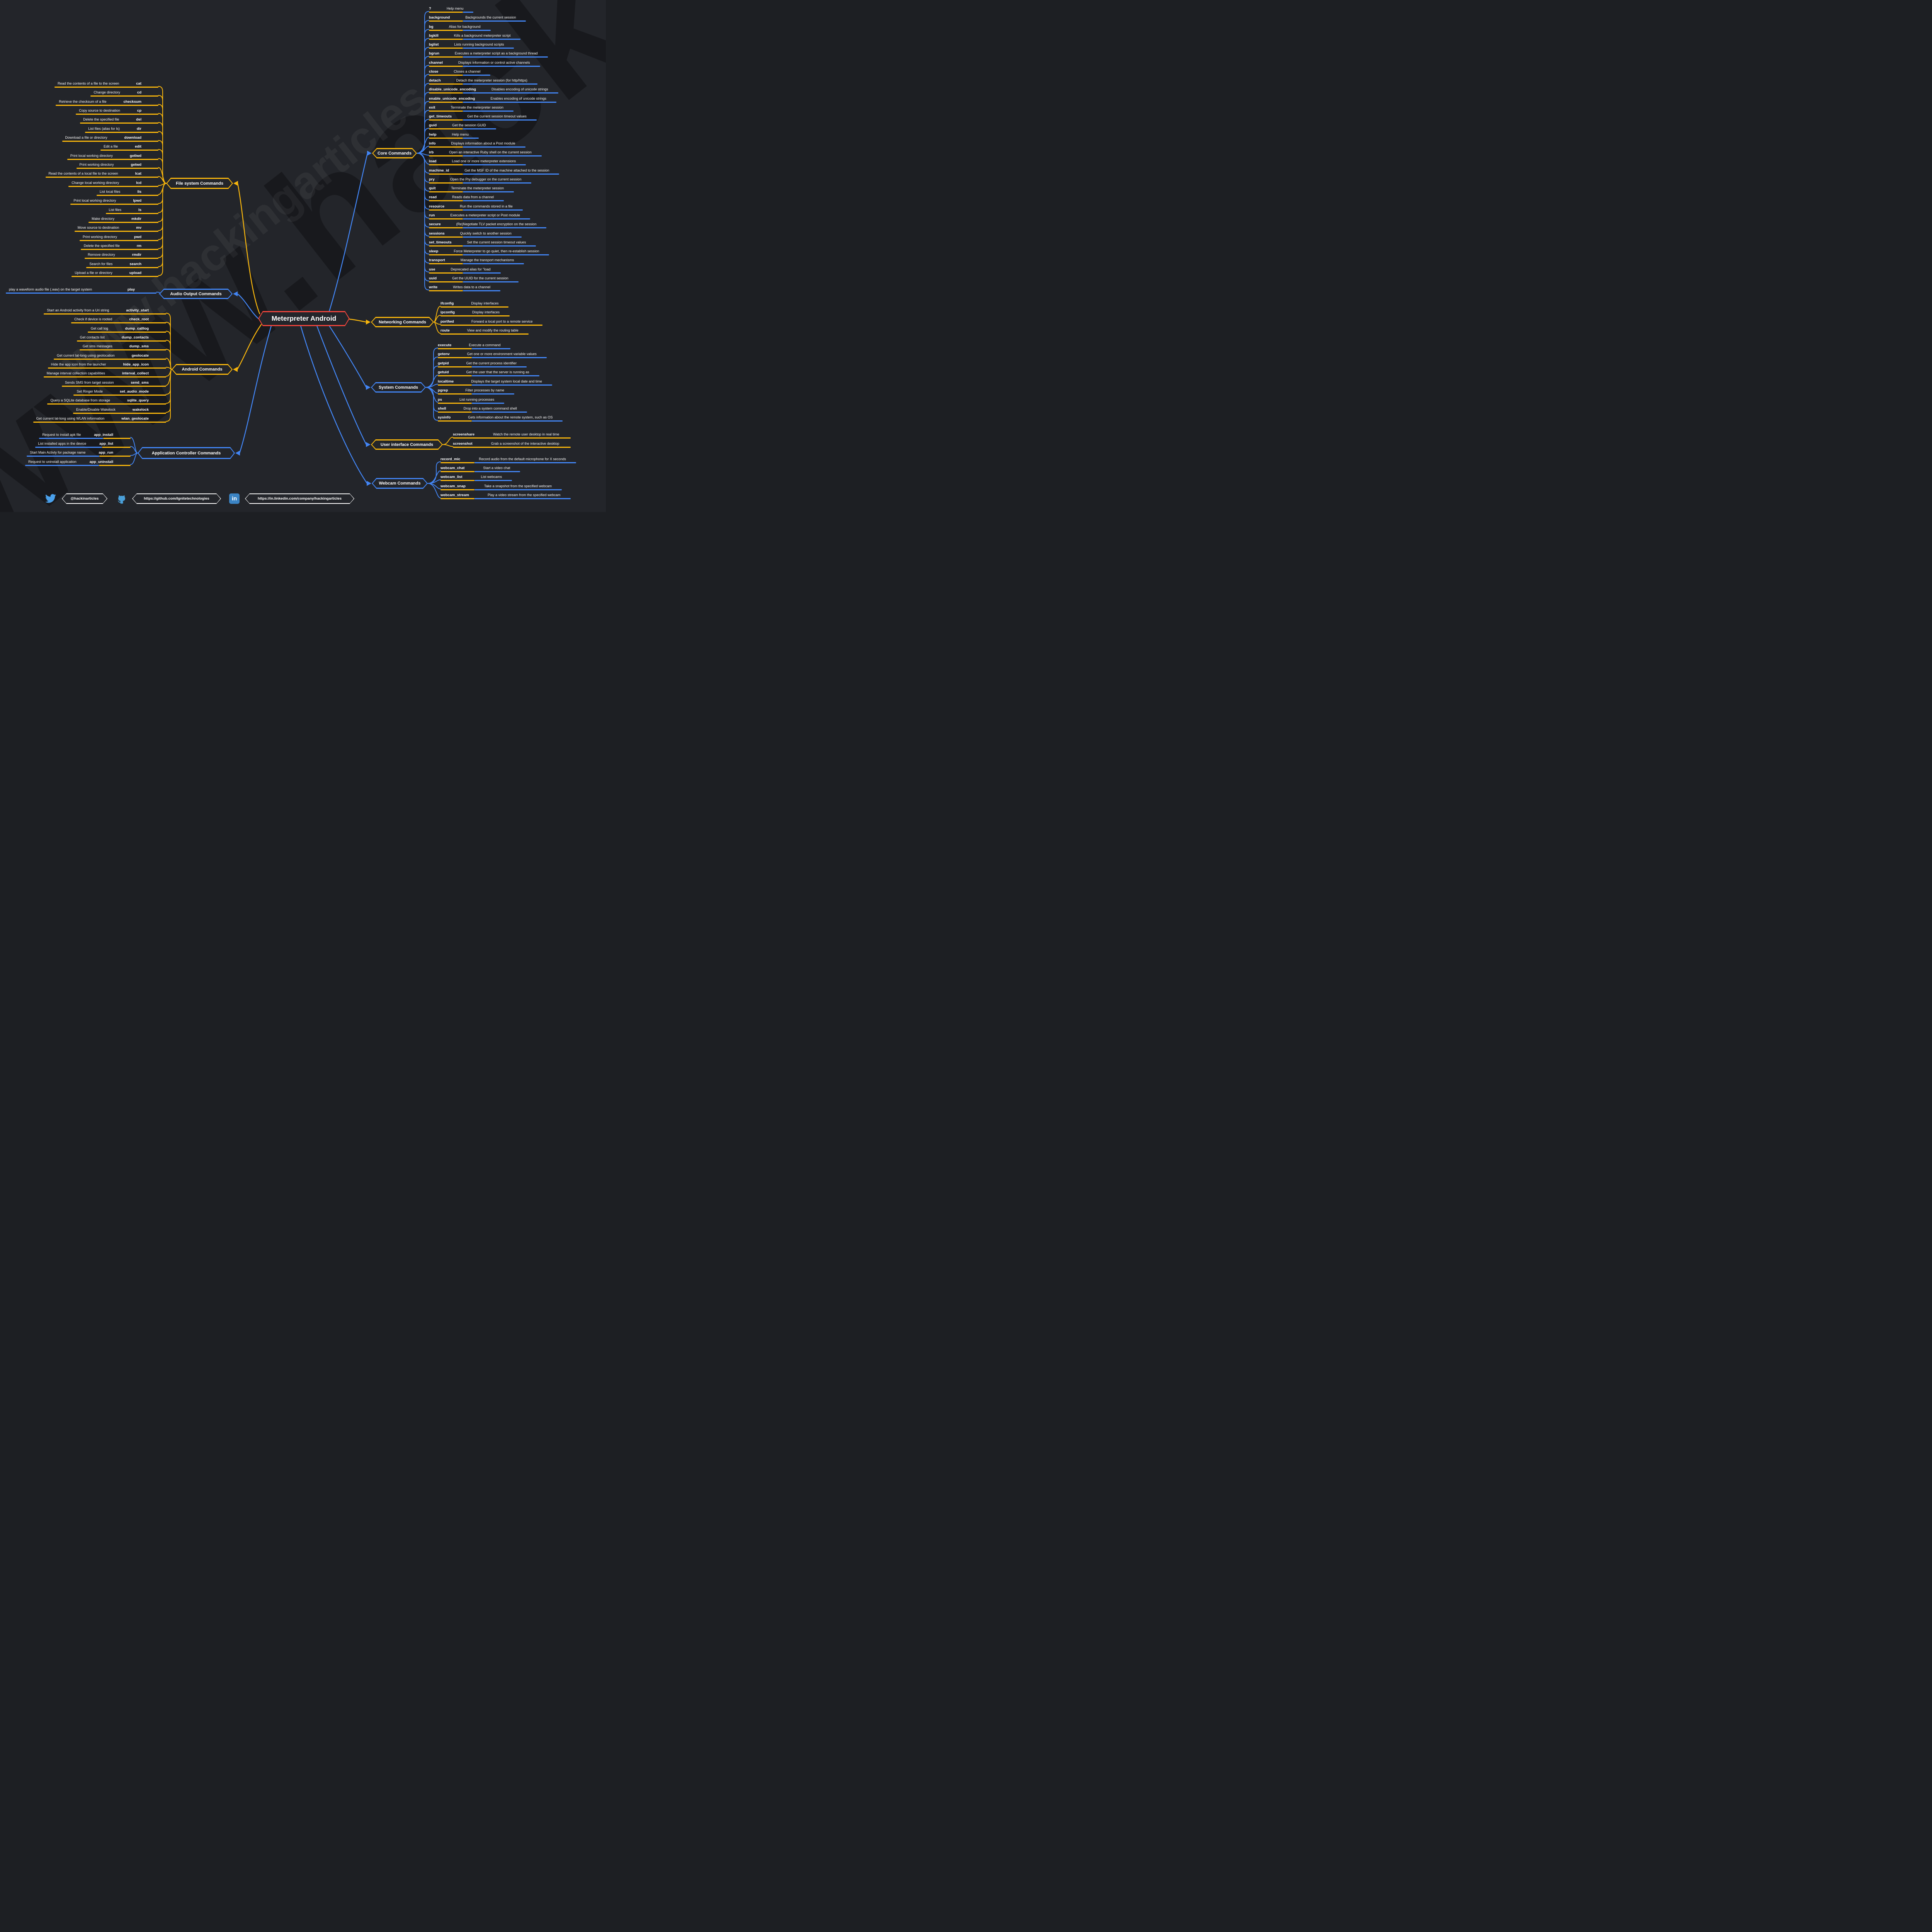 This screenshot has width=1932, height=1932. What do you see at coordinates (434, 71) in the screenshot?
I see `command-name: close` at bounding box center [434, 71].